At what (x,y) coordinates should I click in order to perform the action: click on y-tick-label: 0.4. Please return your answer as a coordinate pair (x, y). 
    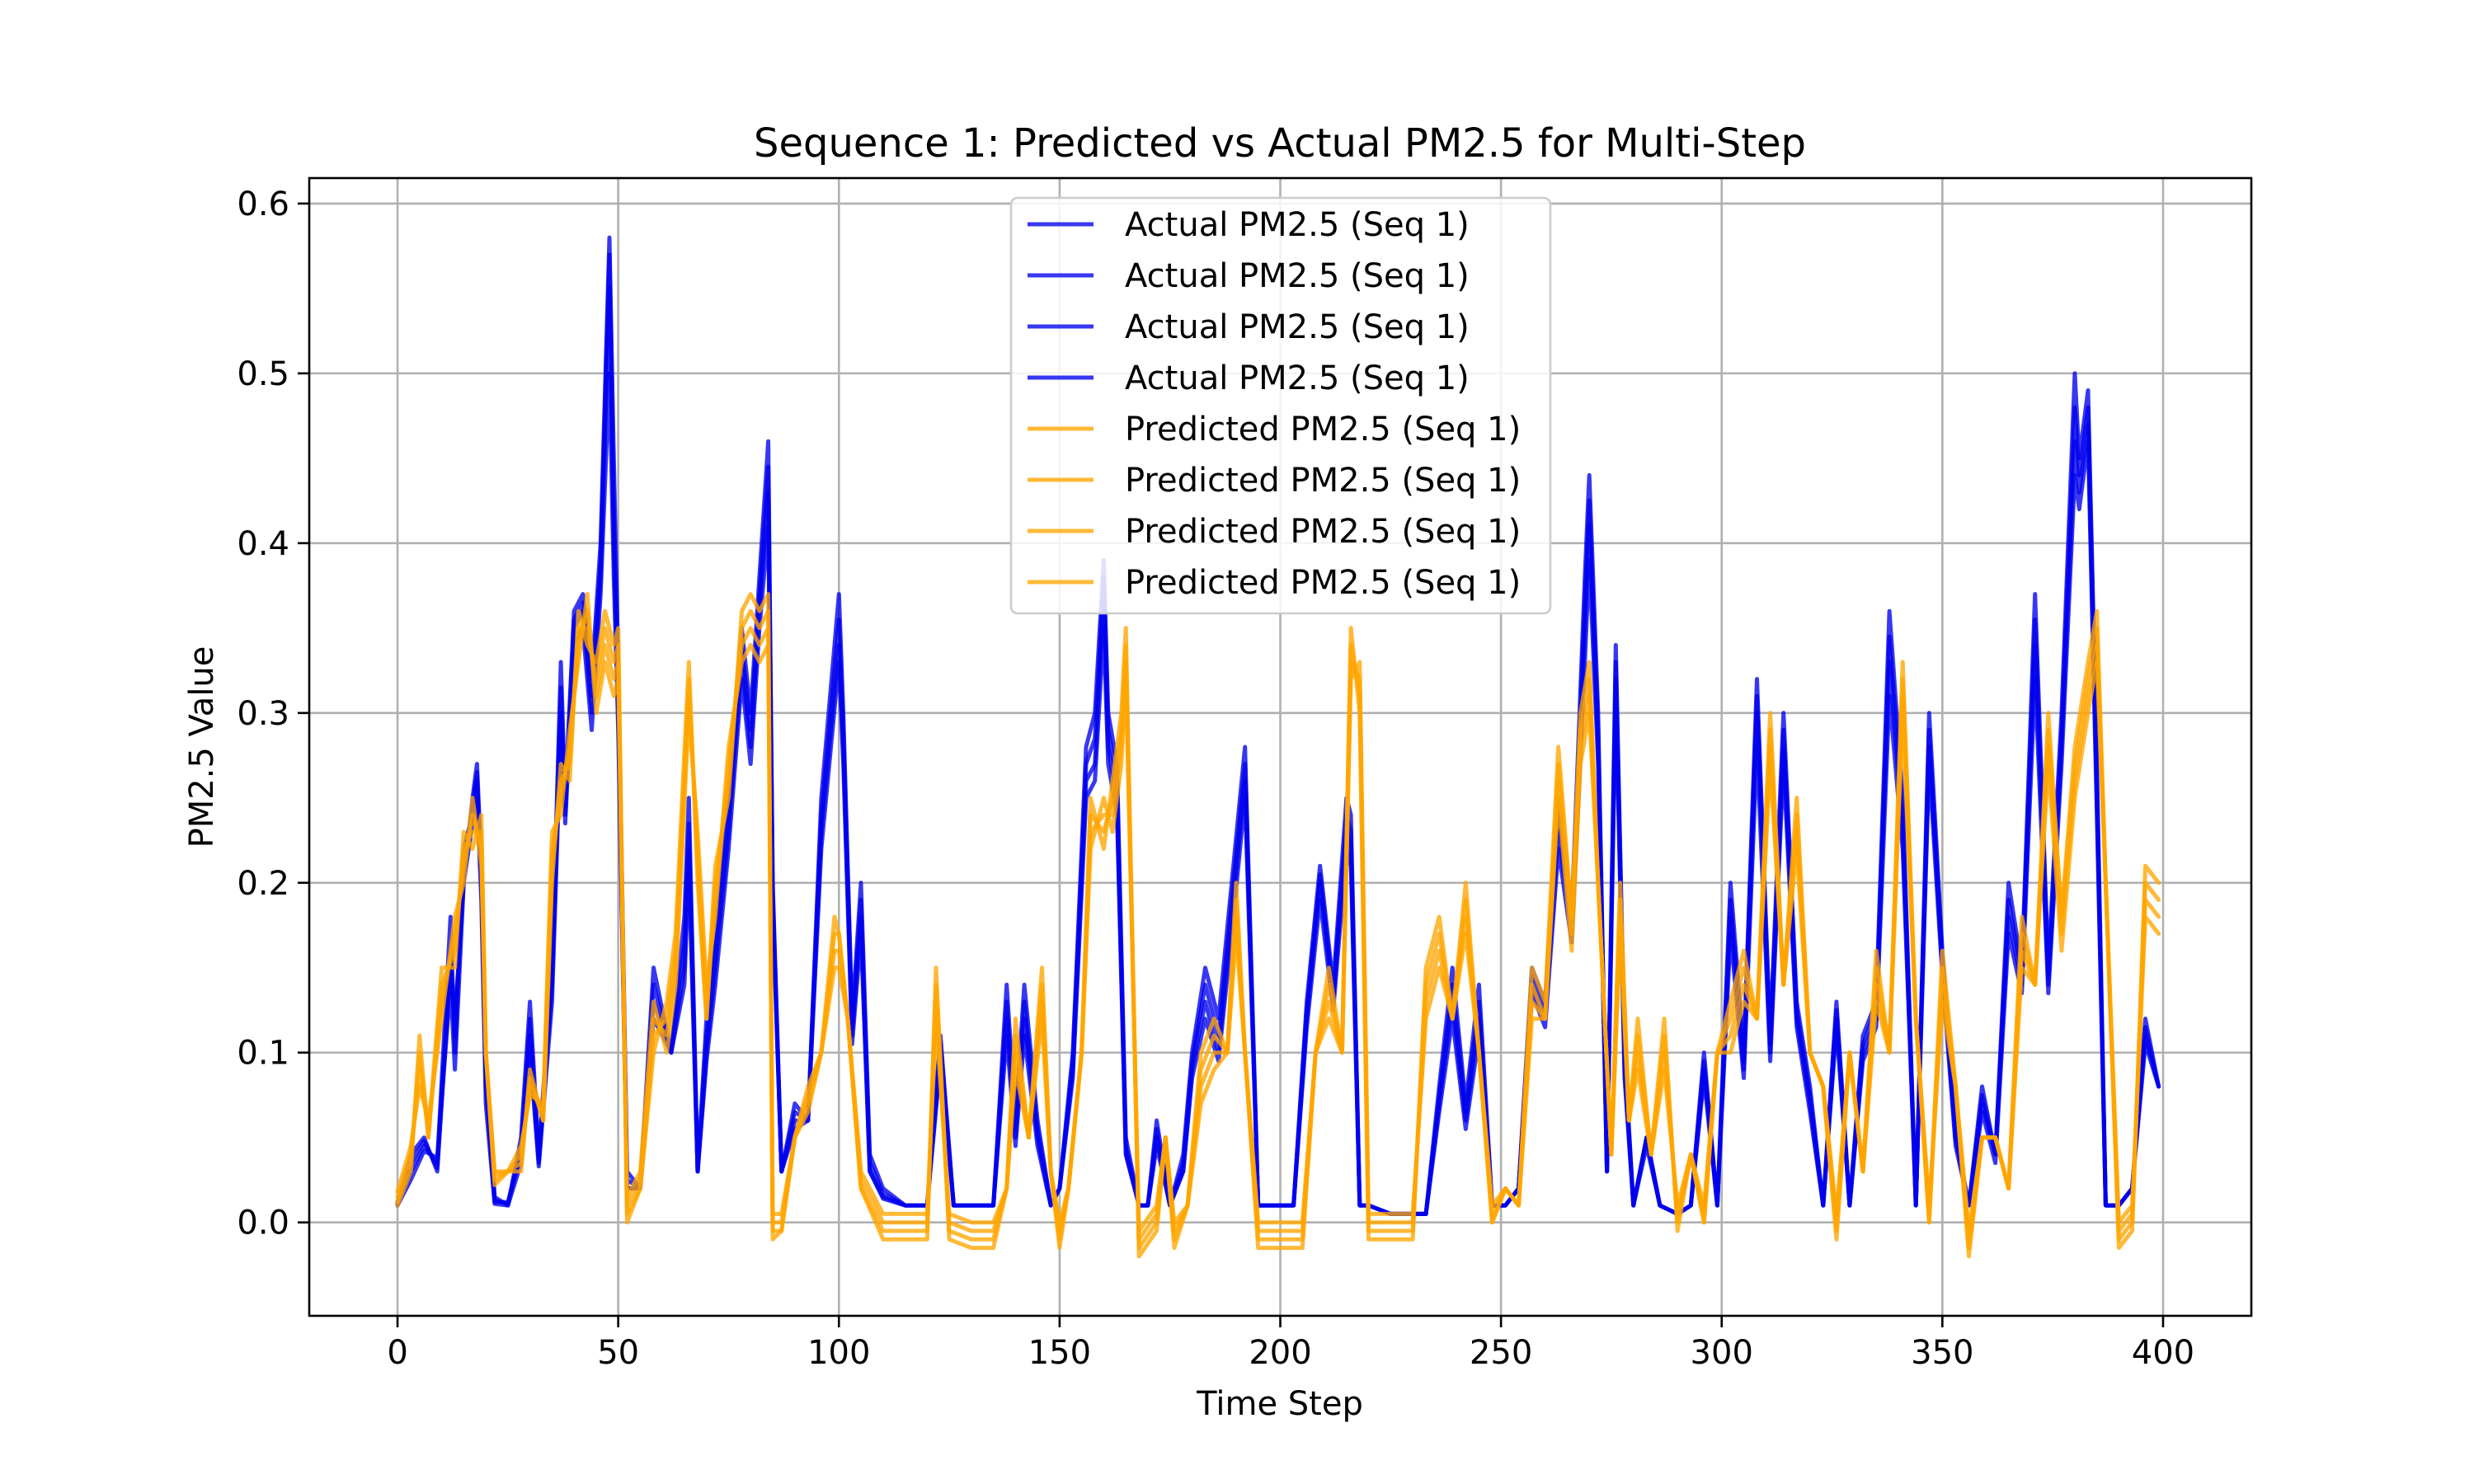
    Looking at the image, I should click on (263, 544).